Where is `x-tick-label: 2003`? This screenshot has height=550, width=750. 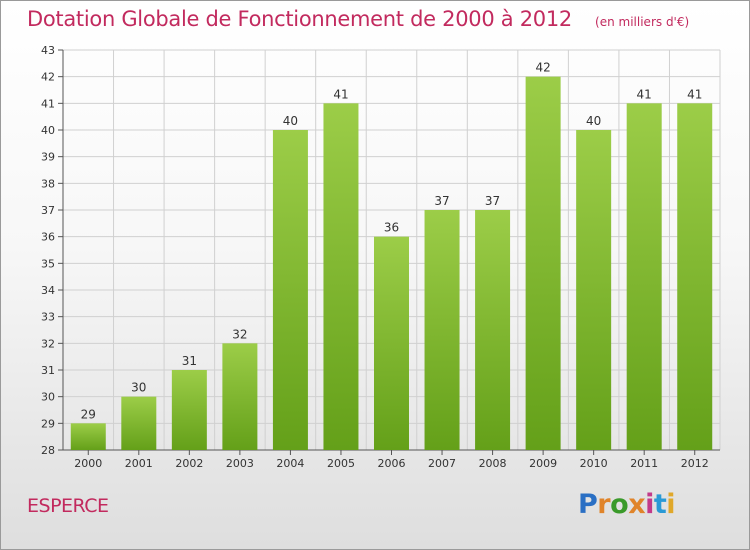 x-tick-label: 2003 is located at coordinates (240, 463).